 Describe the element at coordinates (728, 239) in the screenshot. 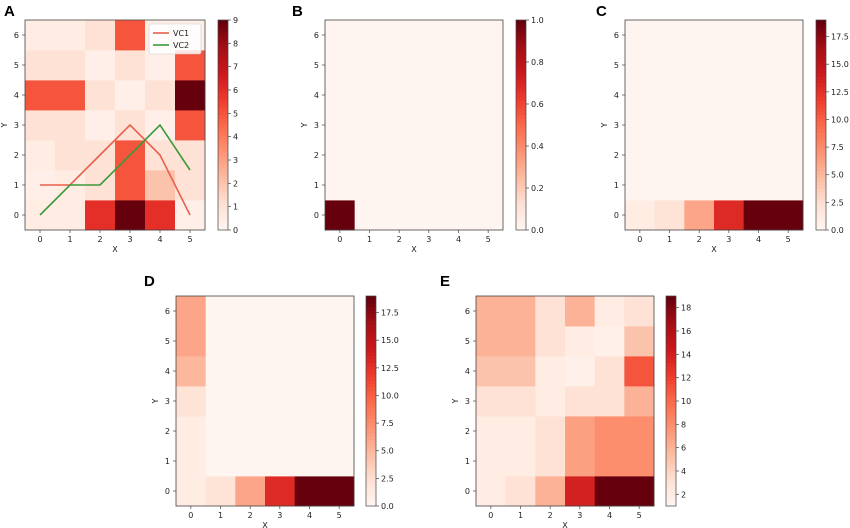

I see `x-tick-label: 3` at that location.